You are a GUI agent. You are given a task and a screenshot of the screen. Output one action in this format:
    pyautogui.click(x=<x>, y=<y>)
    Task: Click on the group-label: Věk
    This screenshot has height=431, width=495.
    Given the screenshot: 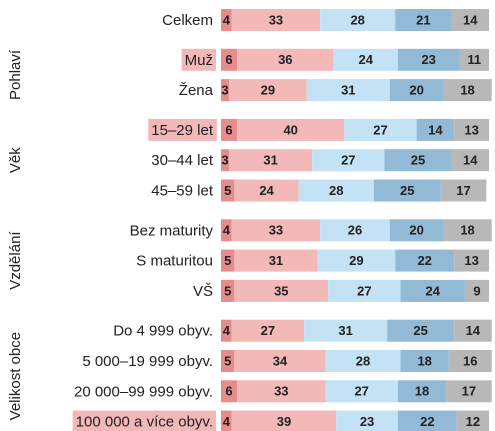 What is the action you would take?
    pyautogui.click(x=15, y=160)
    